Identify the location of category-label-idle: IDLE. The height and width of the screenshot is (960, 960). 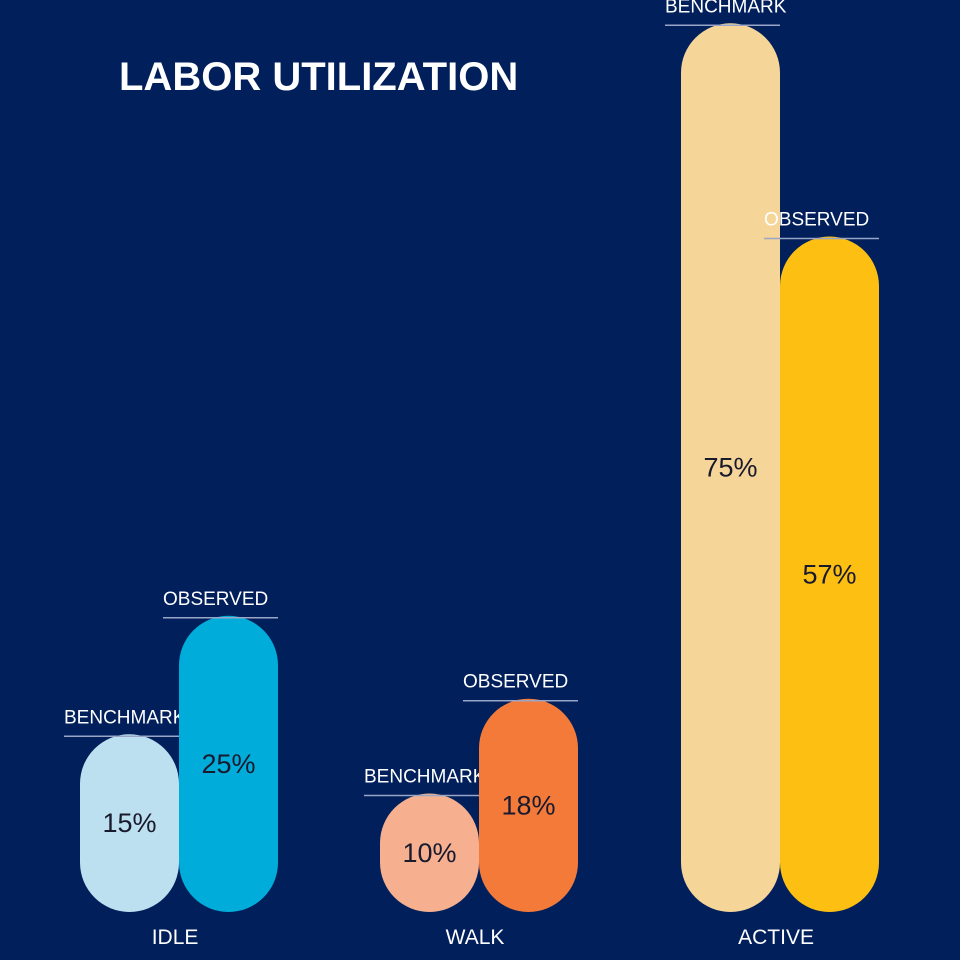
(175, 937).